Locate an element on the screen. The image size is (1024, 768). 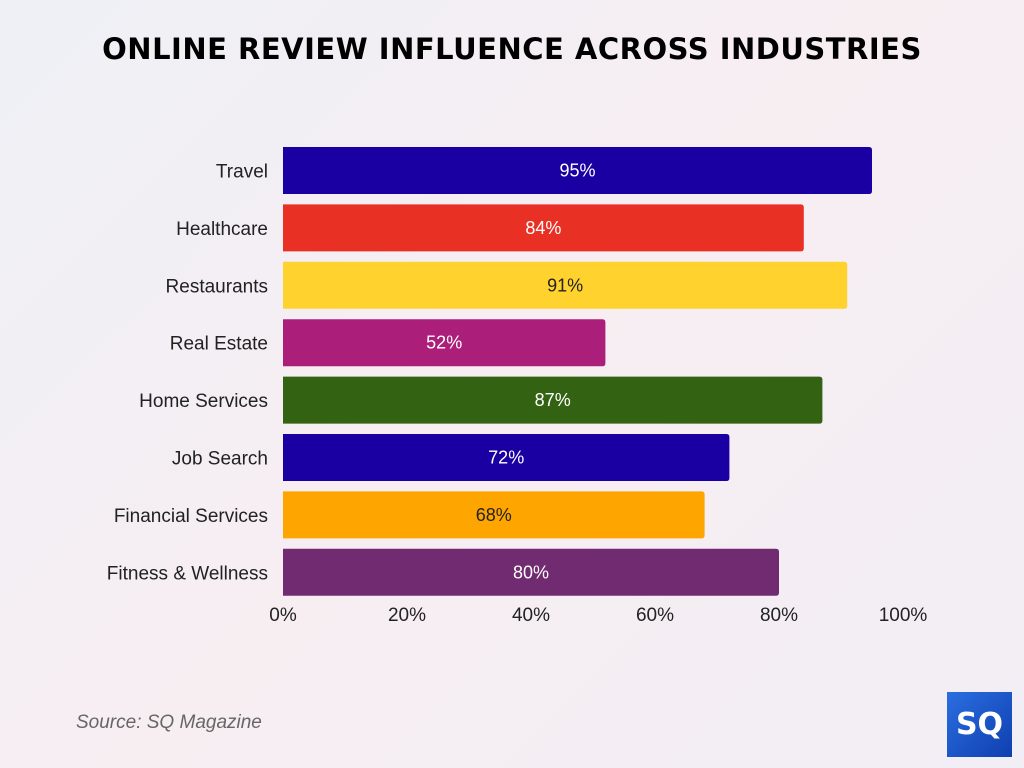
data-label: 95% is located at coordinates (577, 171).